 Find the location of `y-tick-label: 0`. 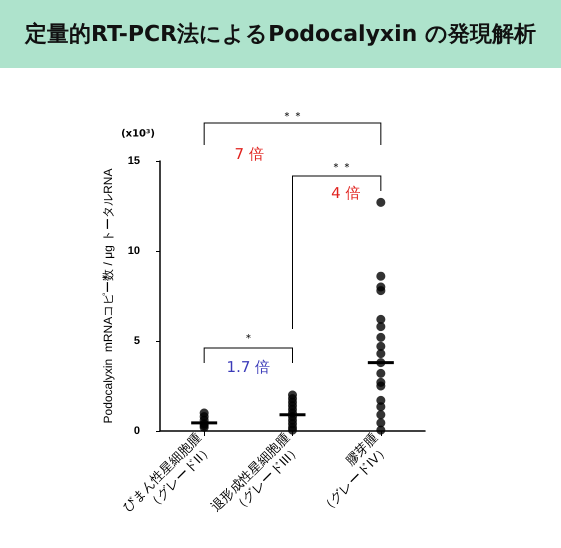

y-tick-label: 0 is located at coordinates (137, 431).